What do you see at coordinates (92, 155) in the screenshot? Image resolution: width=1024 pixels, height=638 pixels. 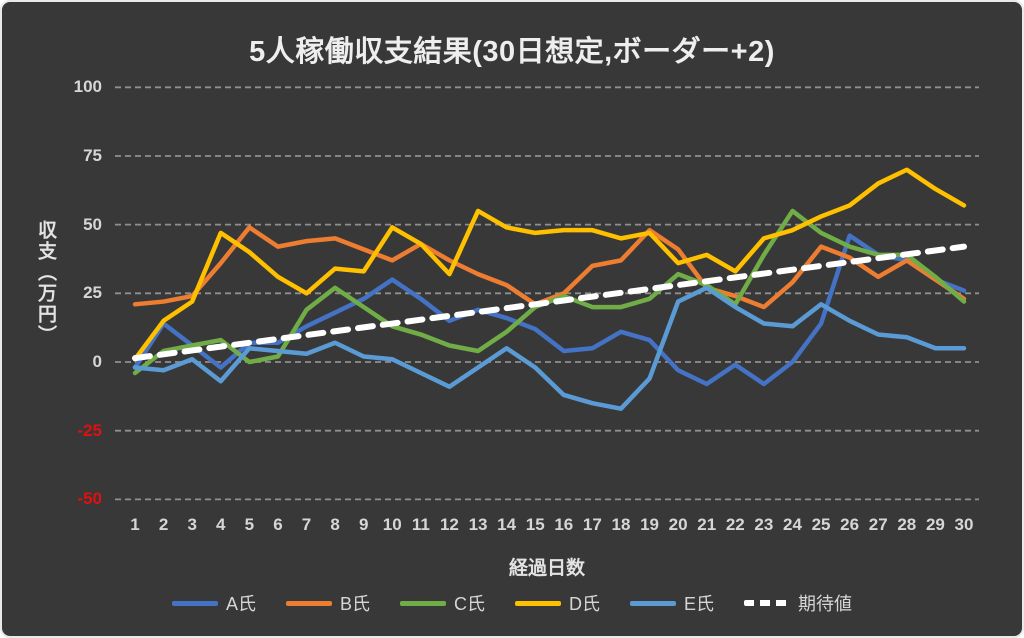 I see `y-tick-75: 75` at bounding box center [92, 155].